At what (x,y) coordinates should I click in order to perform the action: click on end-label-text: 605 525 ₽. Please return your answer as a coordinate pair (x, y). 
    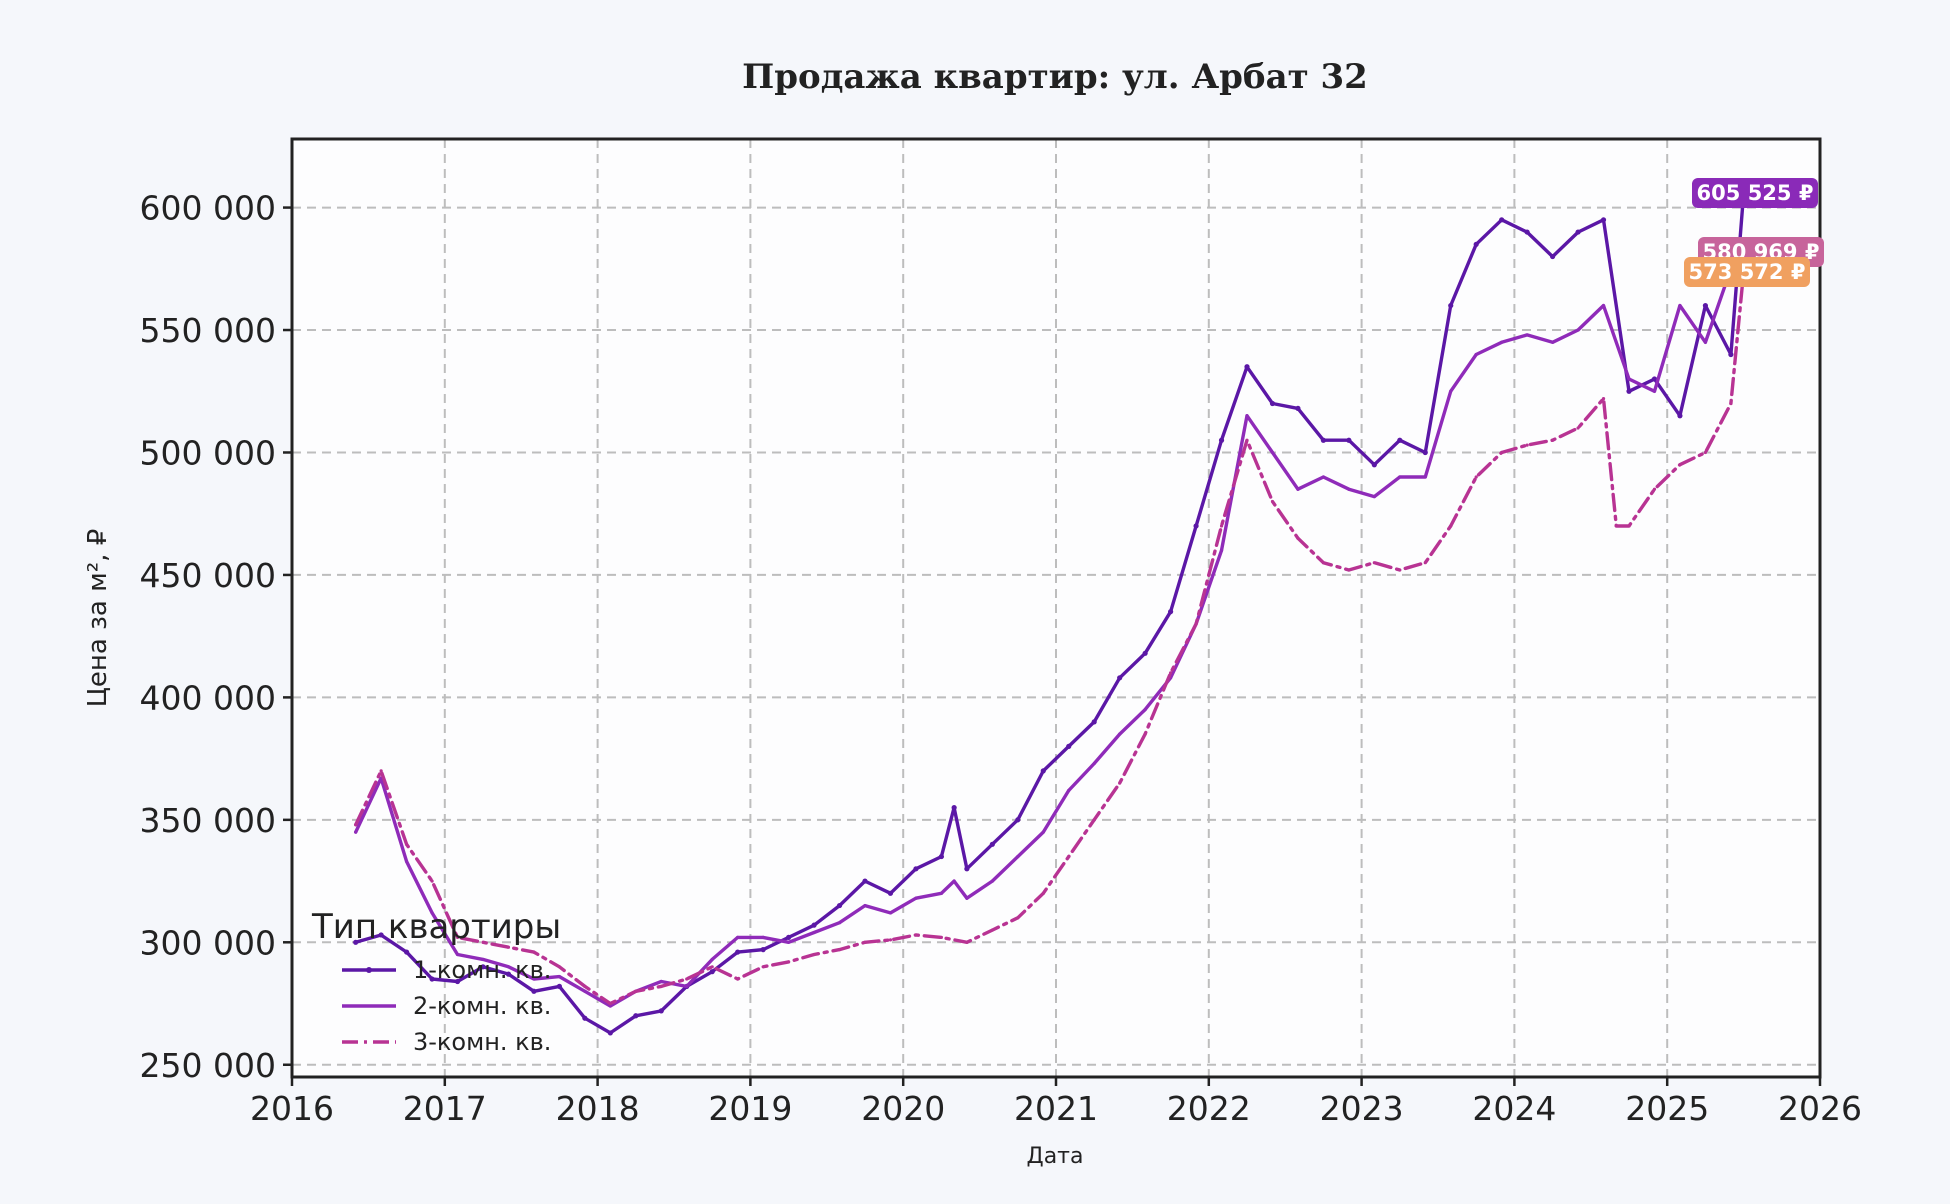
    Looking at the image, I should click on (1755, 193).